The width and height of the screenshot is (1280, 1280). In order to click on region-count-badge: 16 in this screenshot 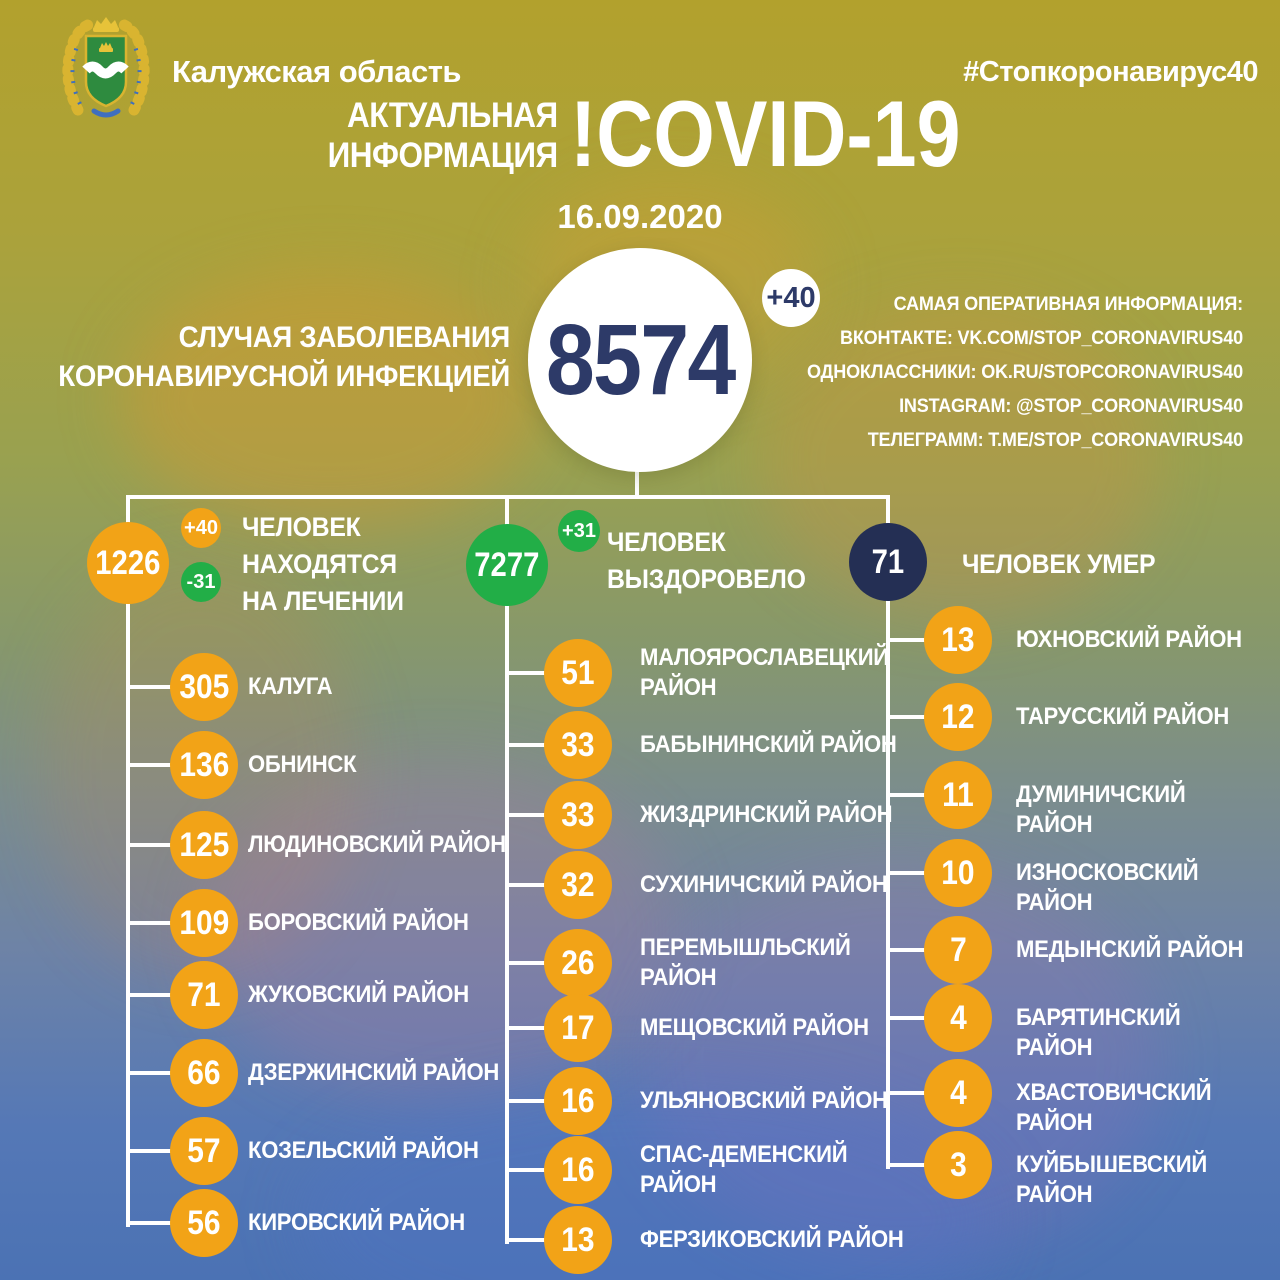, I will do `click(578, 1170)`.